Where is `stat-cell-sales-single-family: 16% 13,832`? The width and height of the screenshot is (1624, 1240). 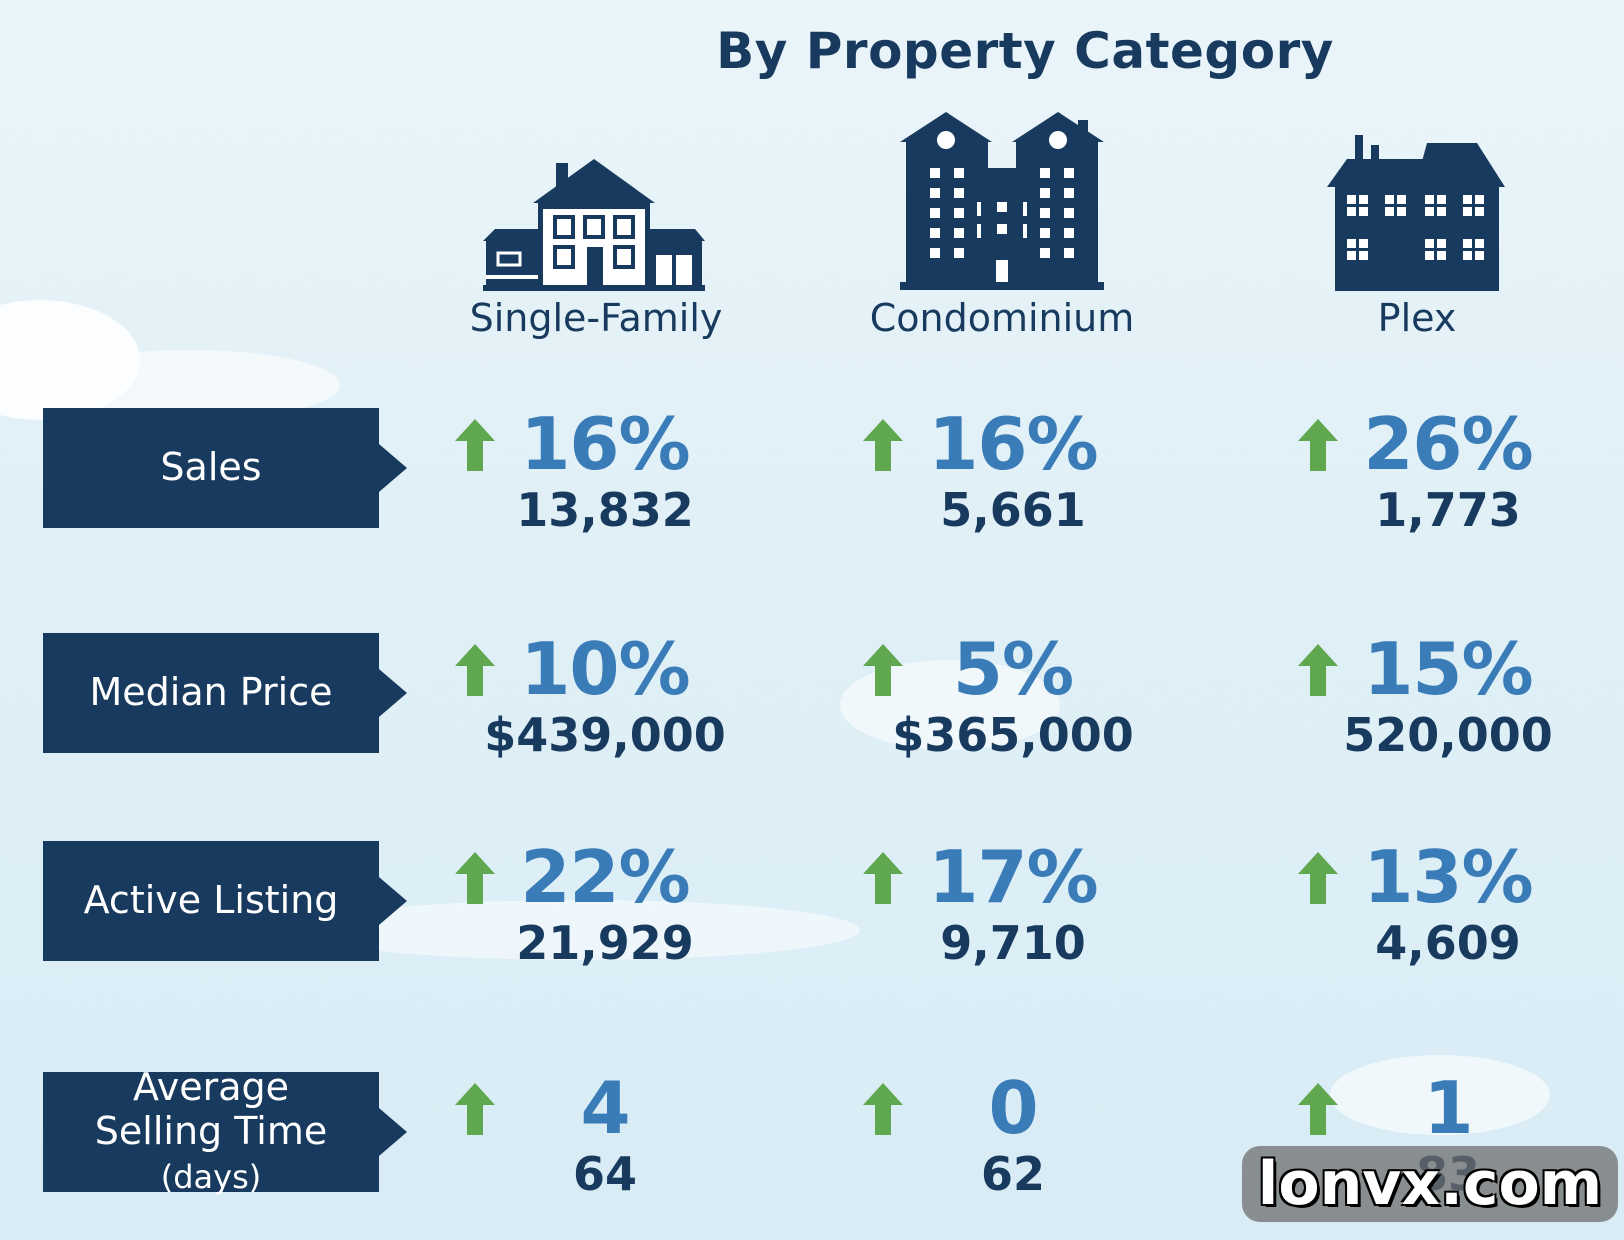
stat-cell-sales-single-family: 16% 13,832 is located at coordinates (620, 480).